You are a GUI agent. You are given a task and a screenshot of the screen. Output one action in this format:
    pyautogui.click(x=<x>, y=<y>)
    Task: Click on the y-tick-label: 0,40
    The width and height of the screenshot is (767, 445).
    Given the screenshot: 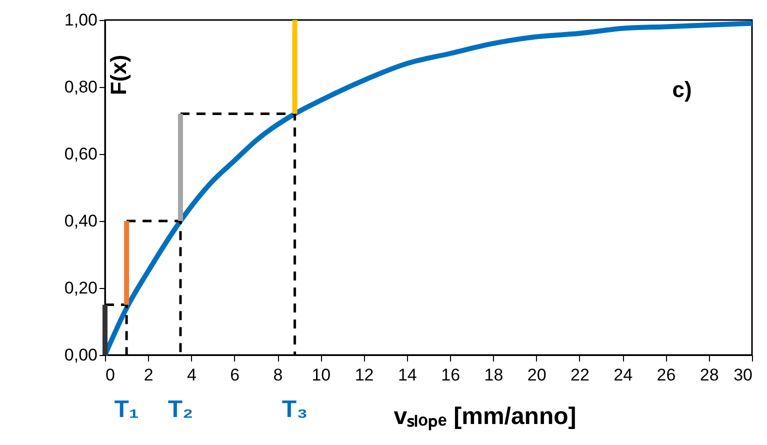 What is the action you would take?
    pyautogui.click(x=81, y=221)
    